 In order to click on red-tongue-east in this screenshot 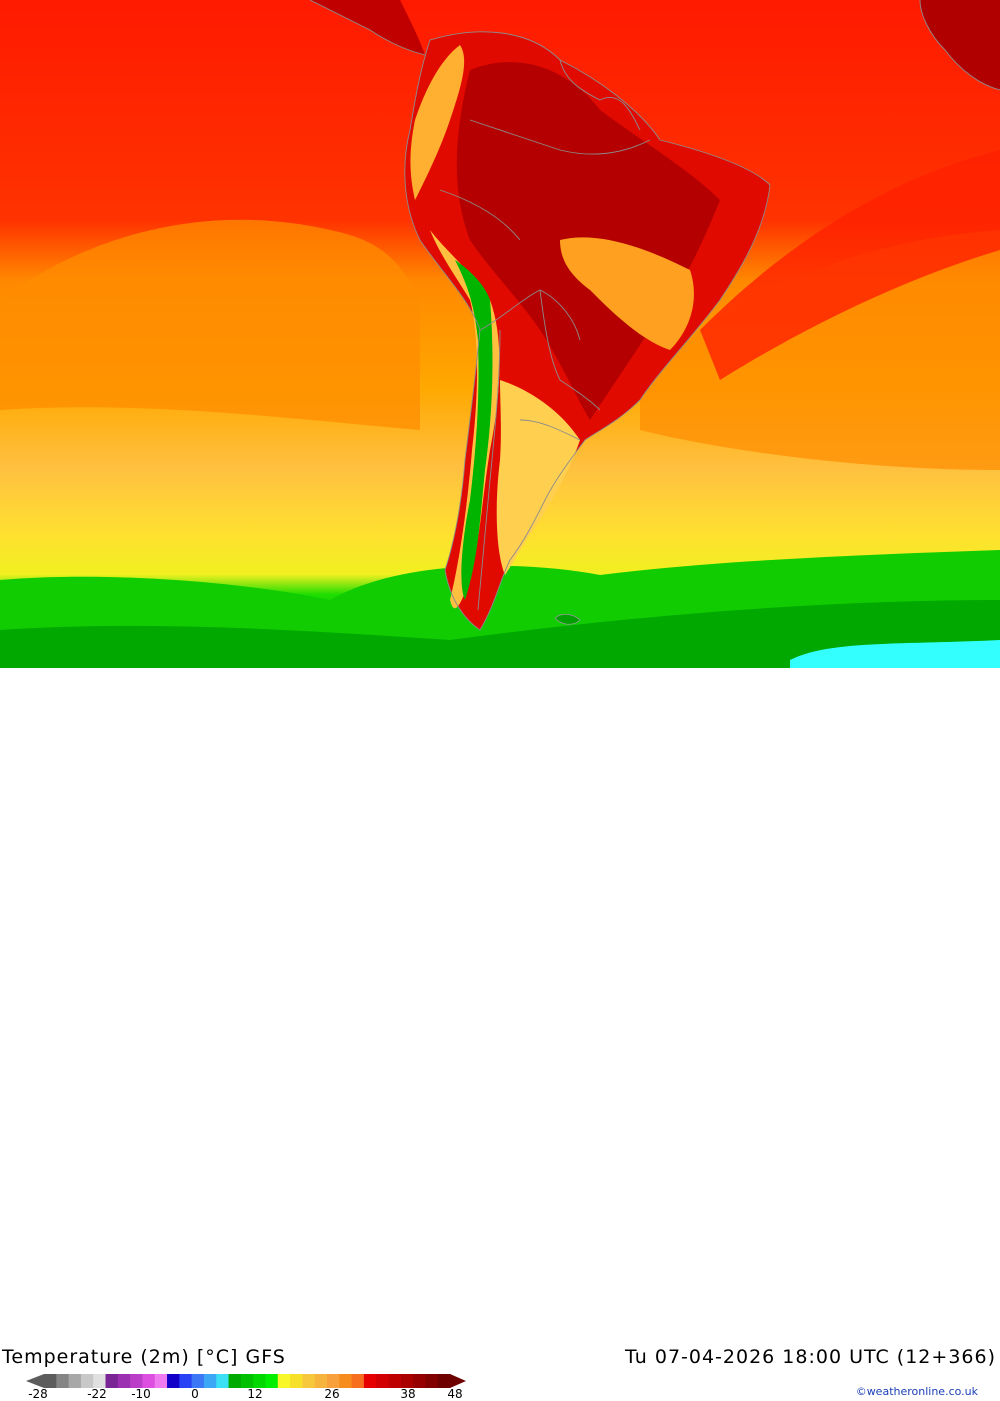, I will do `click(850, 265)`.